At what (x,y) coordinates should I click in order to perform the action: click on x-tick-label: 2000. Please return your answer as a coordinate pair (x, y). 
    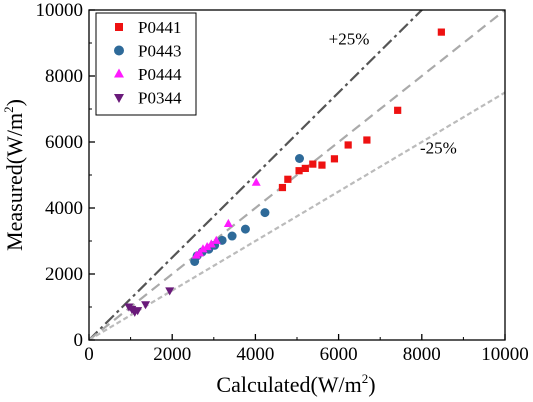
    Looking at the image, I should click on (172, 354).